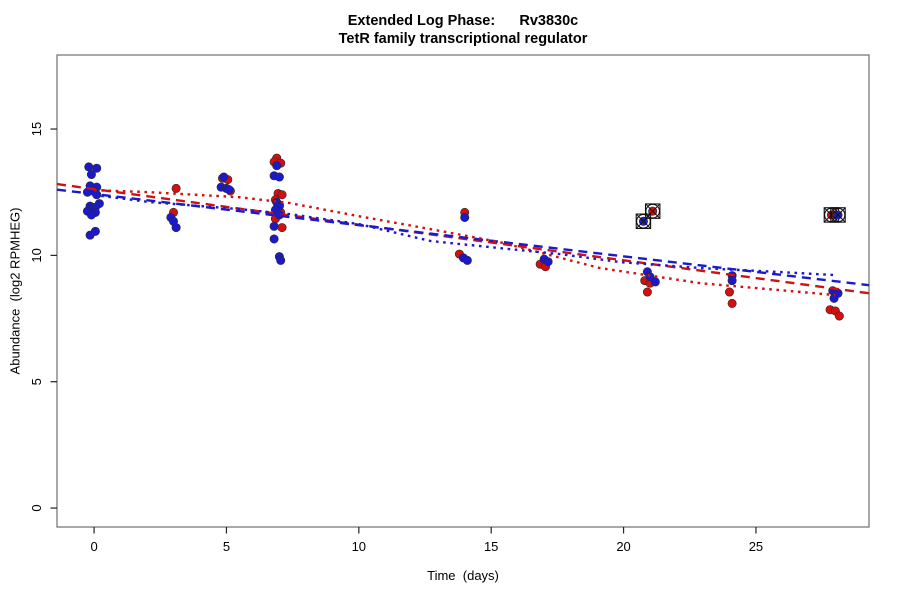 This screenshot has width=900, height=600. I want to click on chart-title-line2: TetR family transcriptional regulator, so click(463, 39).